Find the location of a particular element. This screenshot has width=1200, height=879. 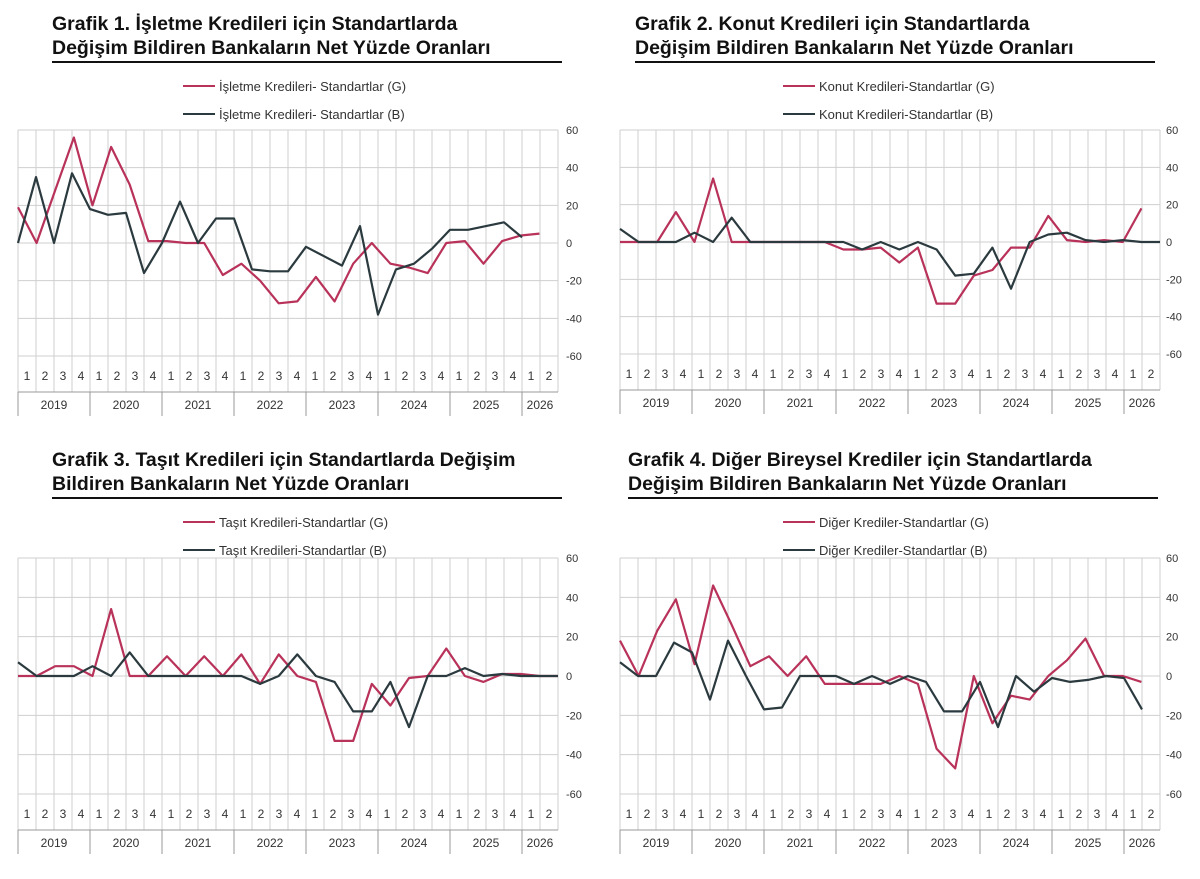

legend-label-g: Konut Kredileri-Standartlar (G) is located at coordinates (907, 86).